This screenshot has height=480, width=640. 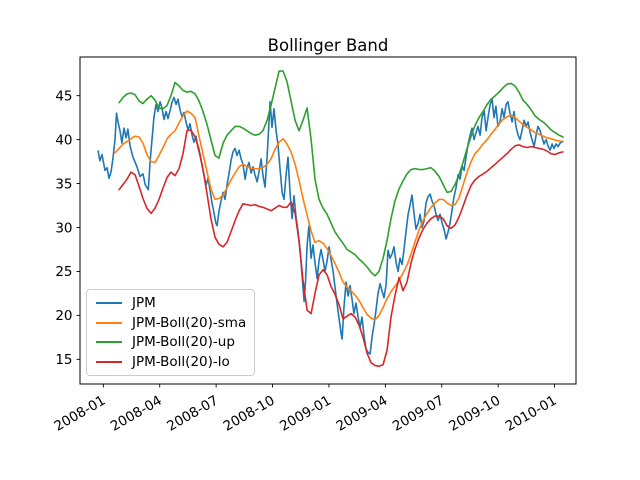 I want to click on y-axis-tick-label: 20, so click(x=63, y=316).